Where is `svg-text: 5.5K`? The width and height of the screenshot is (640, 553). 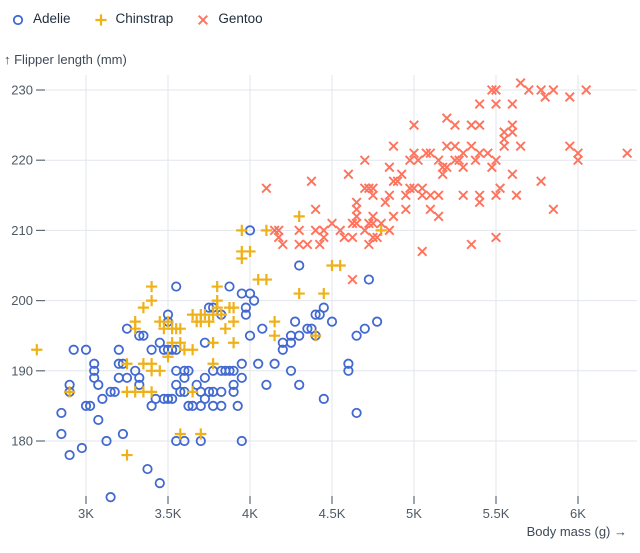
svg-text: 5.5K is located at coordinates (496, 513).